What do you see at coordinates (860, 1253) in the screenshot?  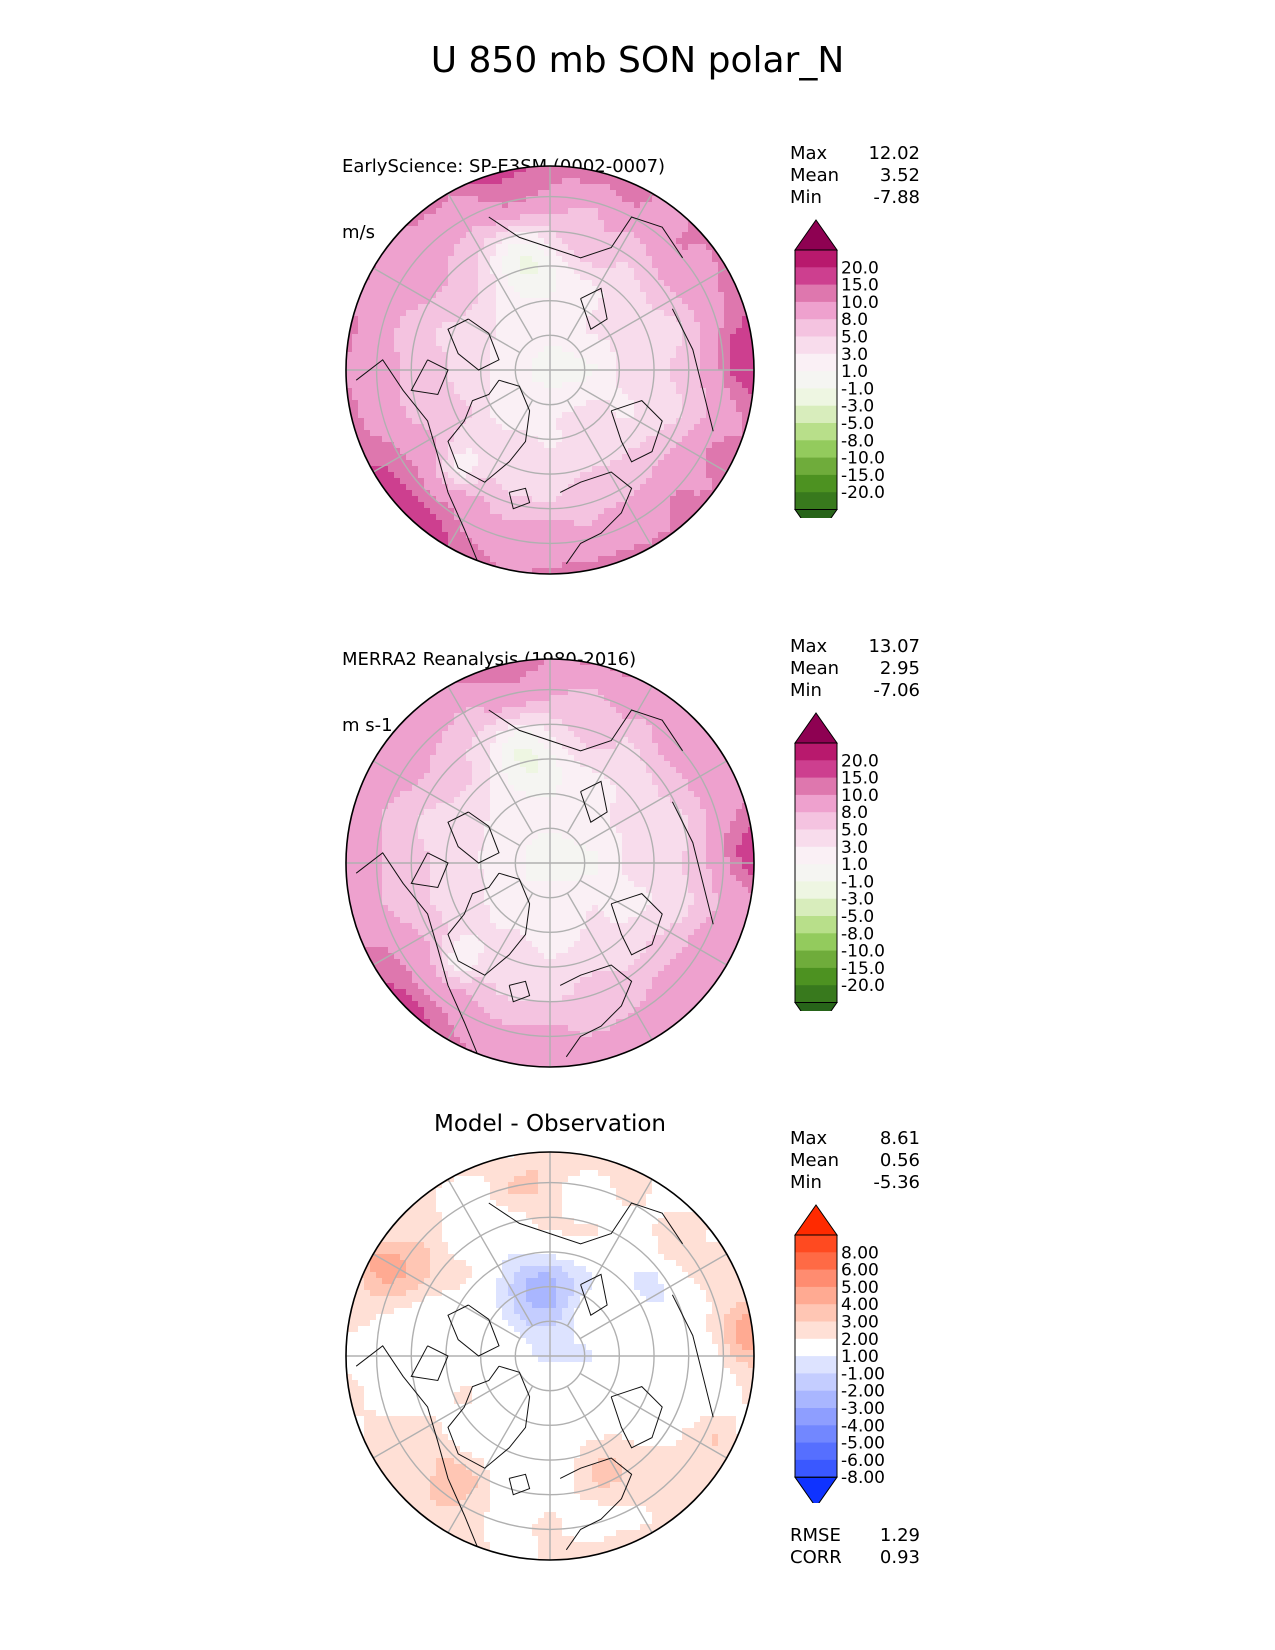 I see `colorbar-tick-label: 8.00` at bounding box center [860, 1253].